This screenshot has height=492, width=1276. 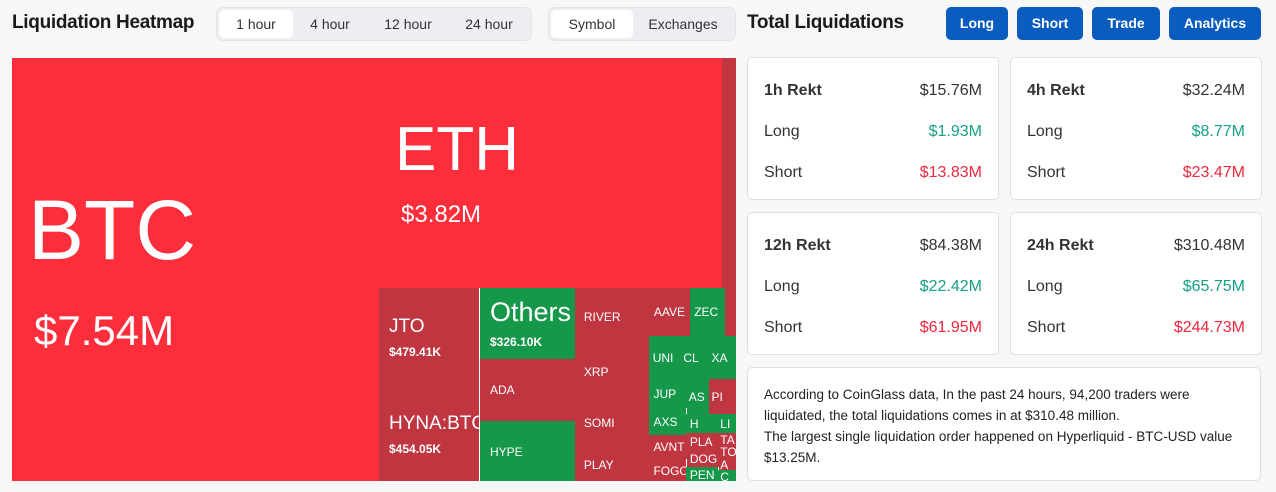 I want to click on rekt-long-row: Long $1.93M, so click(x=873, y=132).